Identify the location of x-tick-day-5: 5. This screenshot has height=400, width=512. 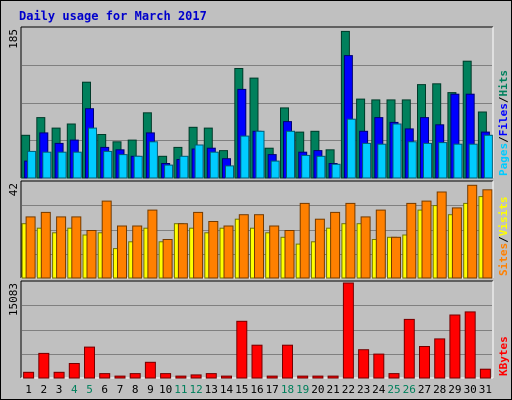
(89, 389).